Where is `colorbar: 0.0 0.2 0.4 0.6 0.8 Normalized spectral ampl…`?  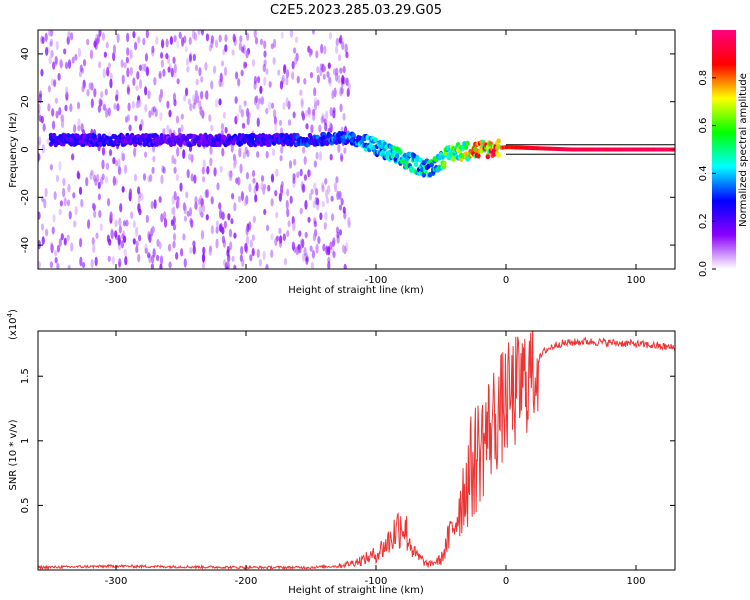 colorbar: 0.0 0.2 0.4 0.6 0.8 Normalized spectral ampl… is located at coordinates (723, 153).